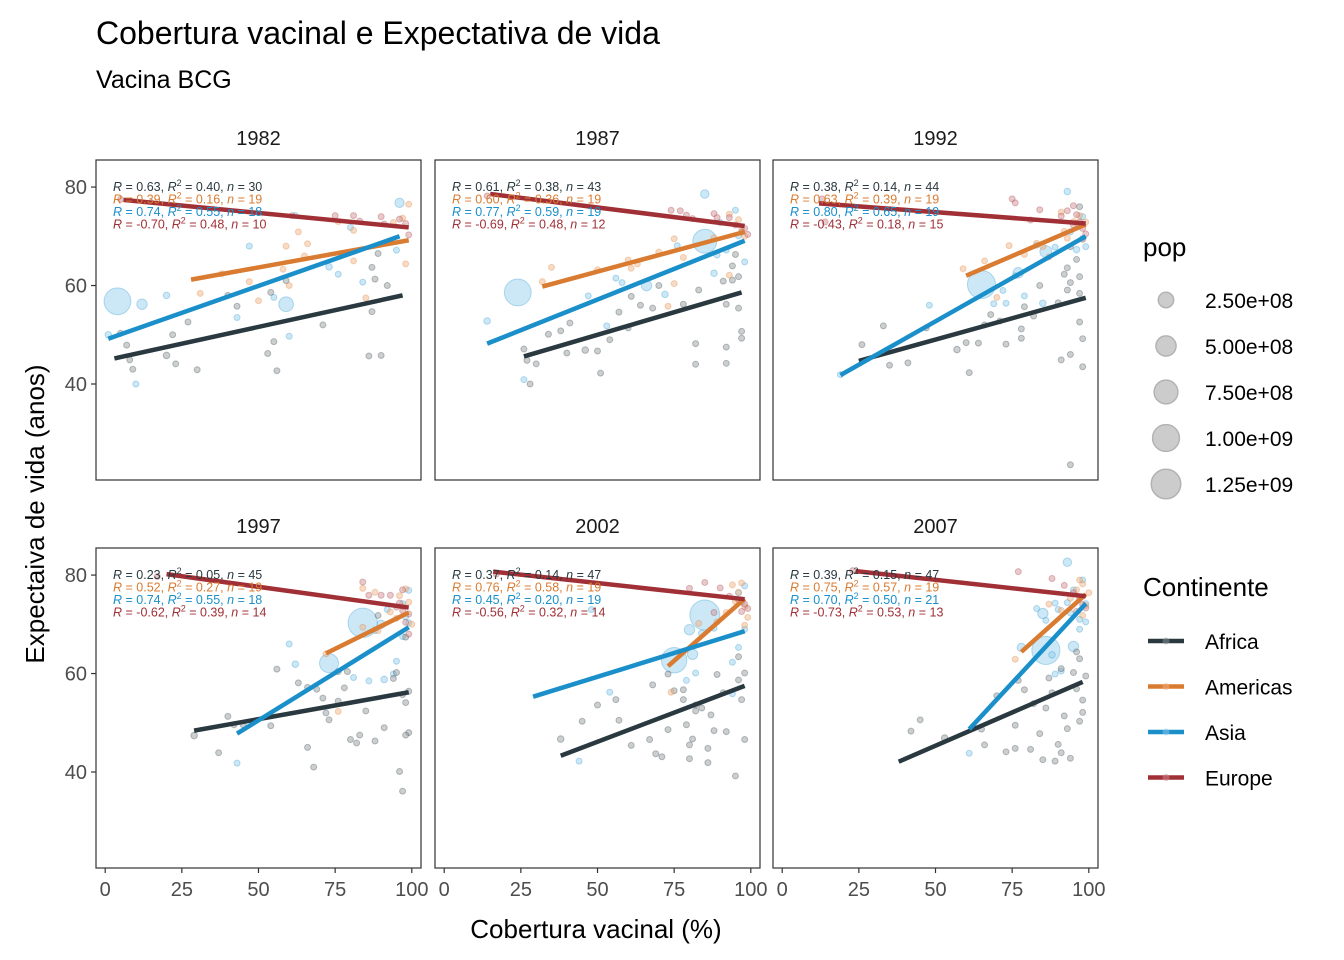  Describe the element at coordinates (187, 199) in the screenshot. I see `stat-annotation-americas: R = 0.39, R2 = 0.16, n = 19` at that location.